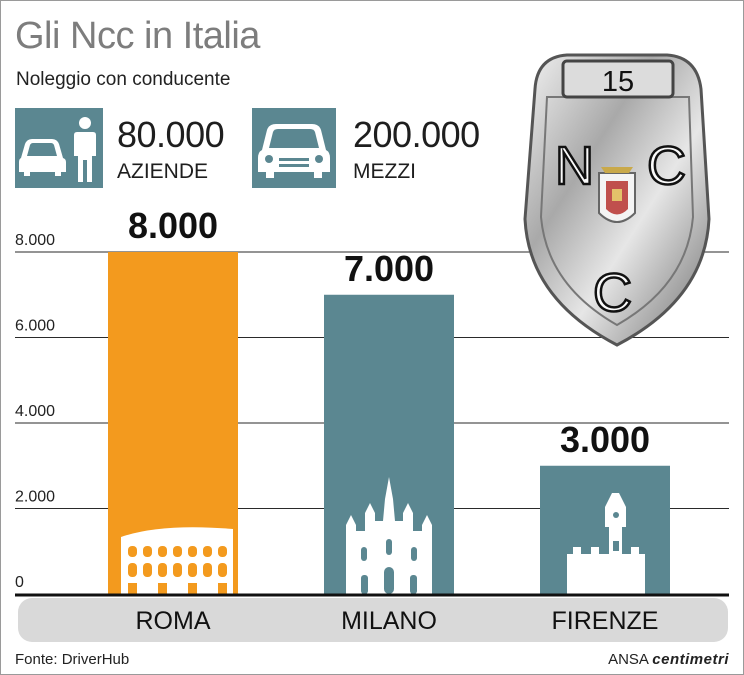 The image size is (744, 675). Describe the element at coordinates (389, 268) in the screenshot. I see `bar-value-label: 7.000` at that location.